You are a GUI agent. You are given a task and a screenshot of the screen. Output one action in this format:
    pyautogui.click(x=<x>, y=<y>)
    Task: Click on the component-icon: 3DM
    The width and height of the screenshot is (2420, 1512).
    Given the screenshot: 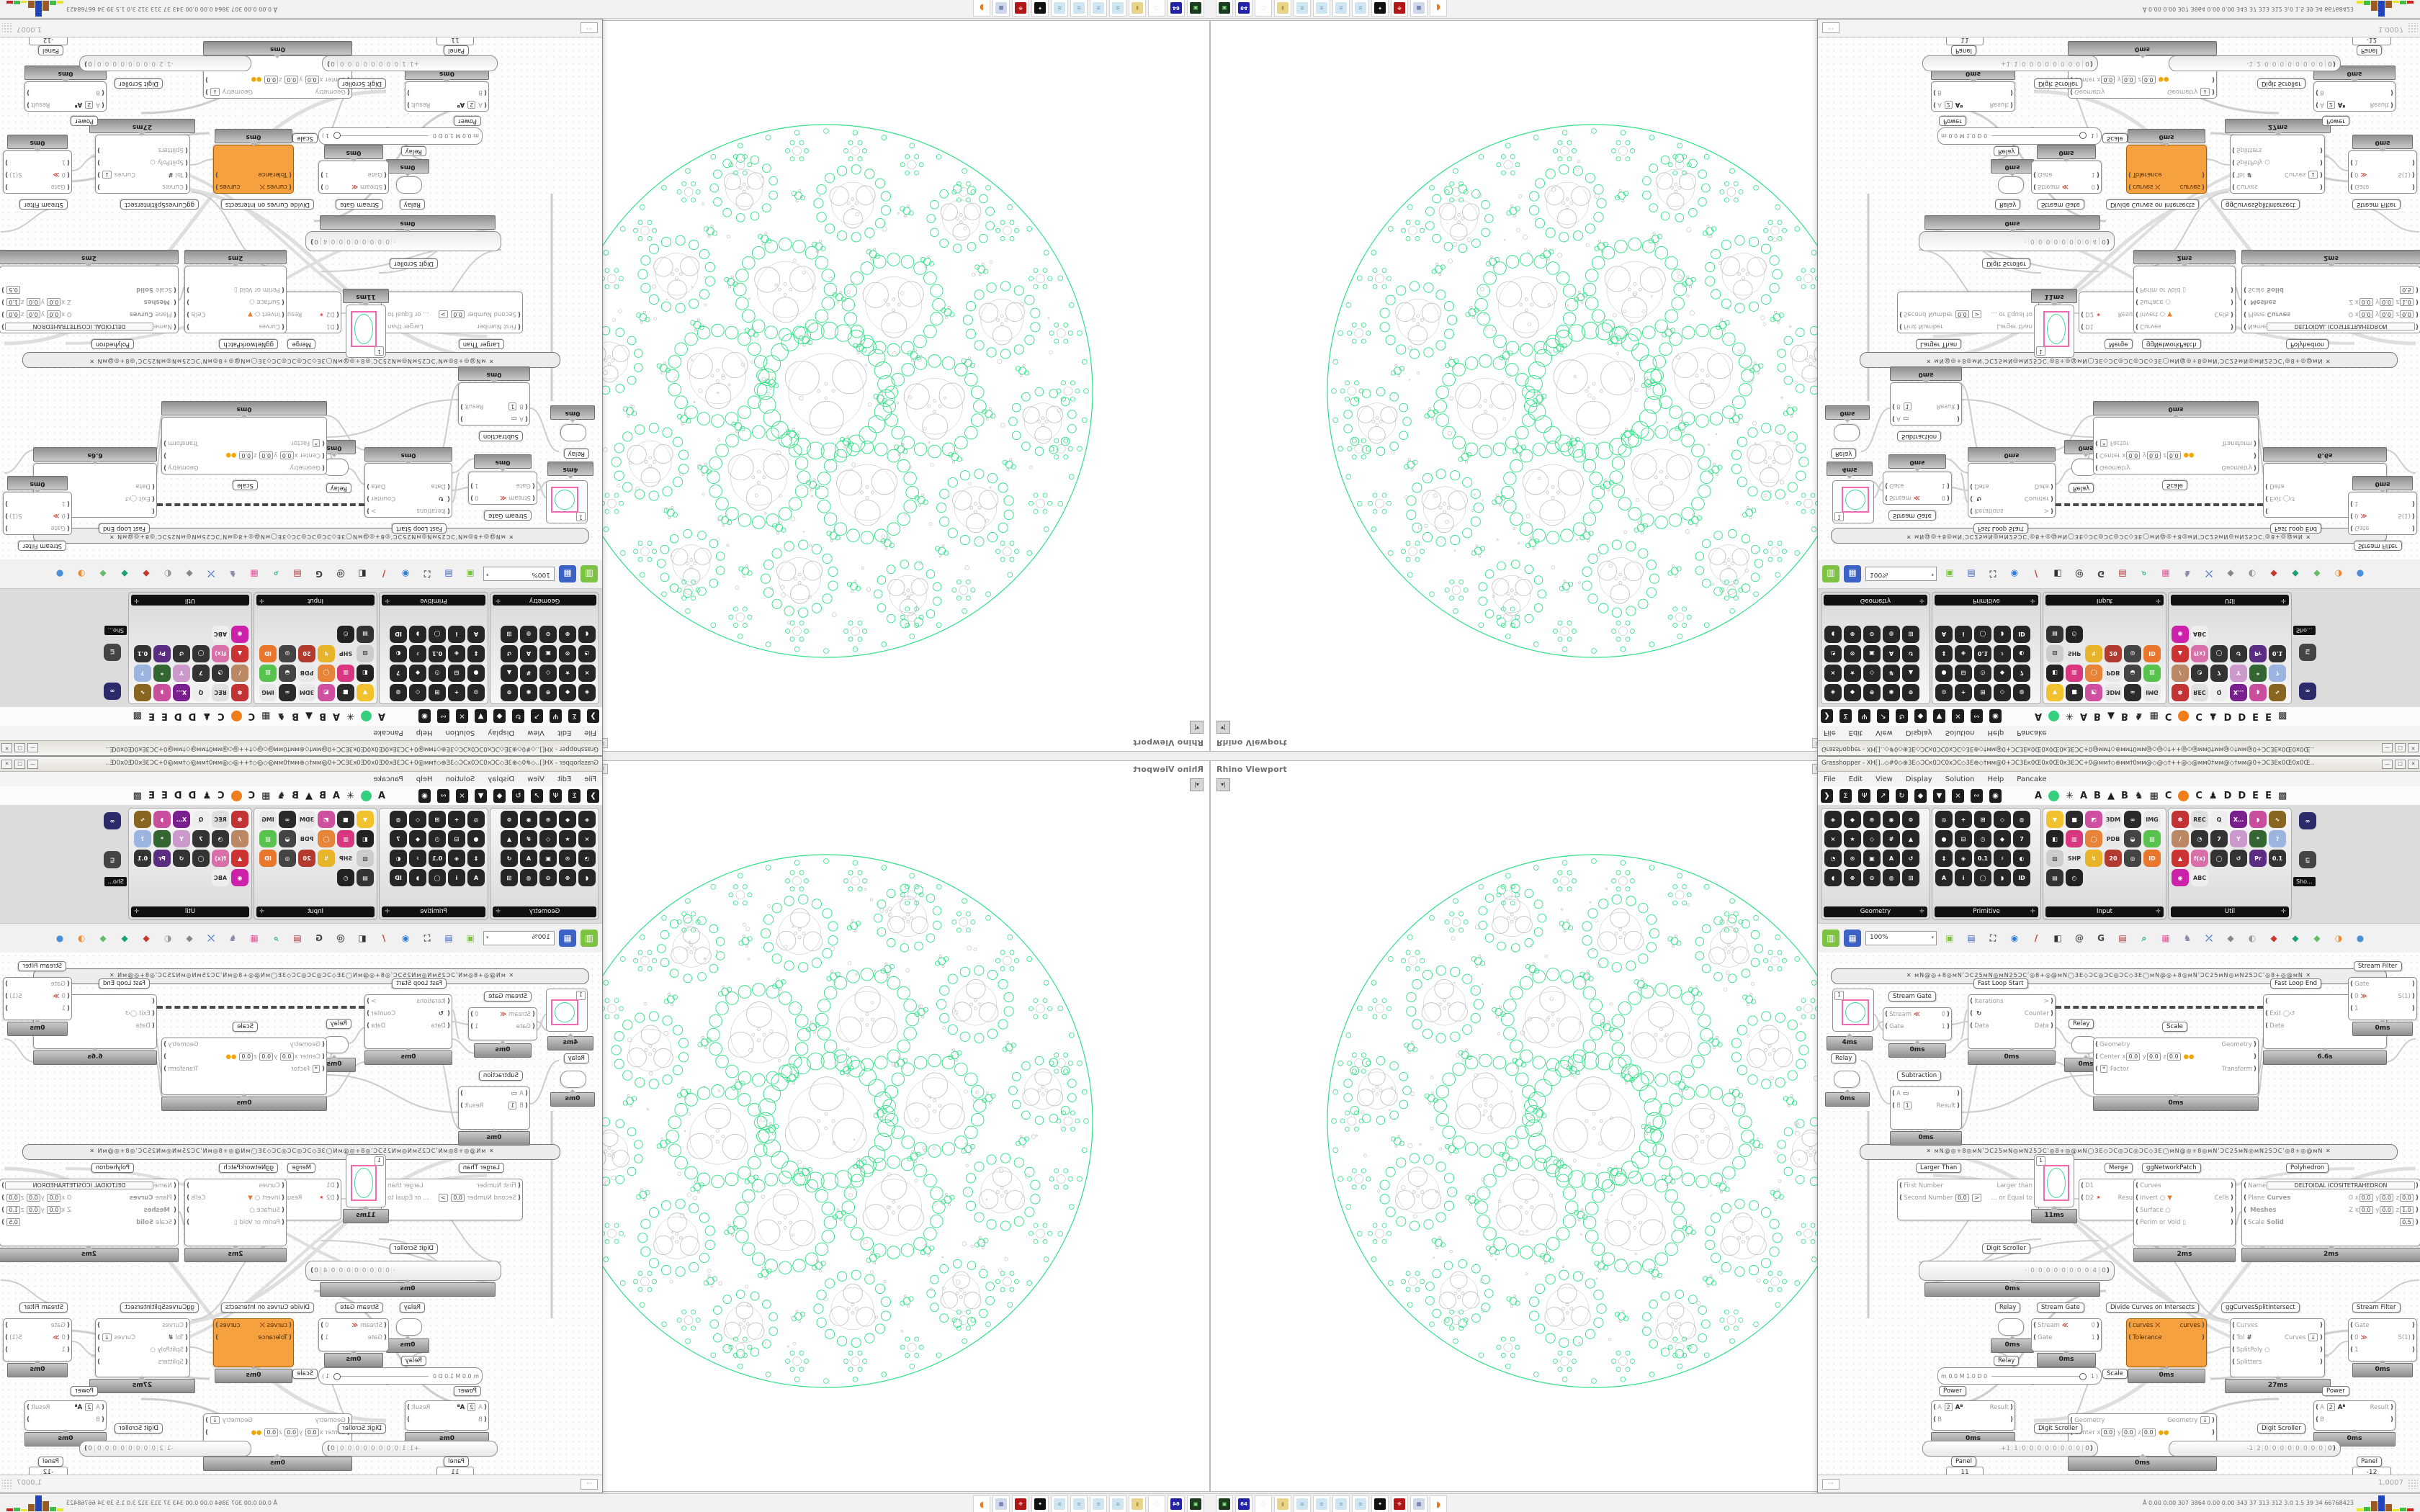 What is the action you would take?
    pyautogui.click(x=2113, y=819)
    